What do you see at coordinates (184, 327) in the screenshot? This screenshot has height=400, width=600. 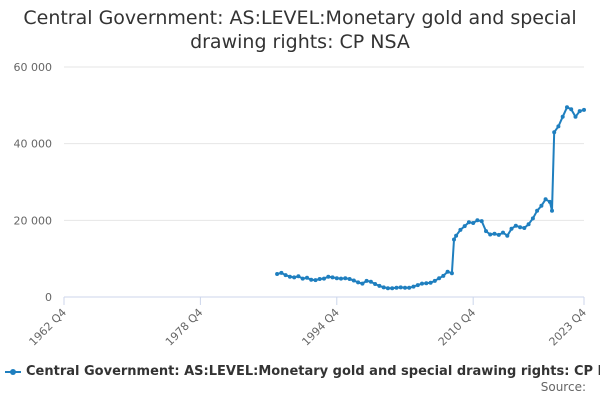 I see `x-tick-label: 1978 Q4` at bounding box center [184, 327].